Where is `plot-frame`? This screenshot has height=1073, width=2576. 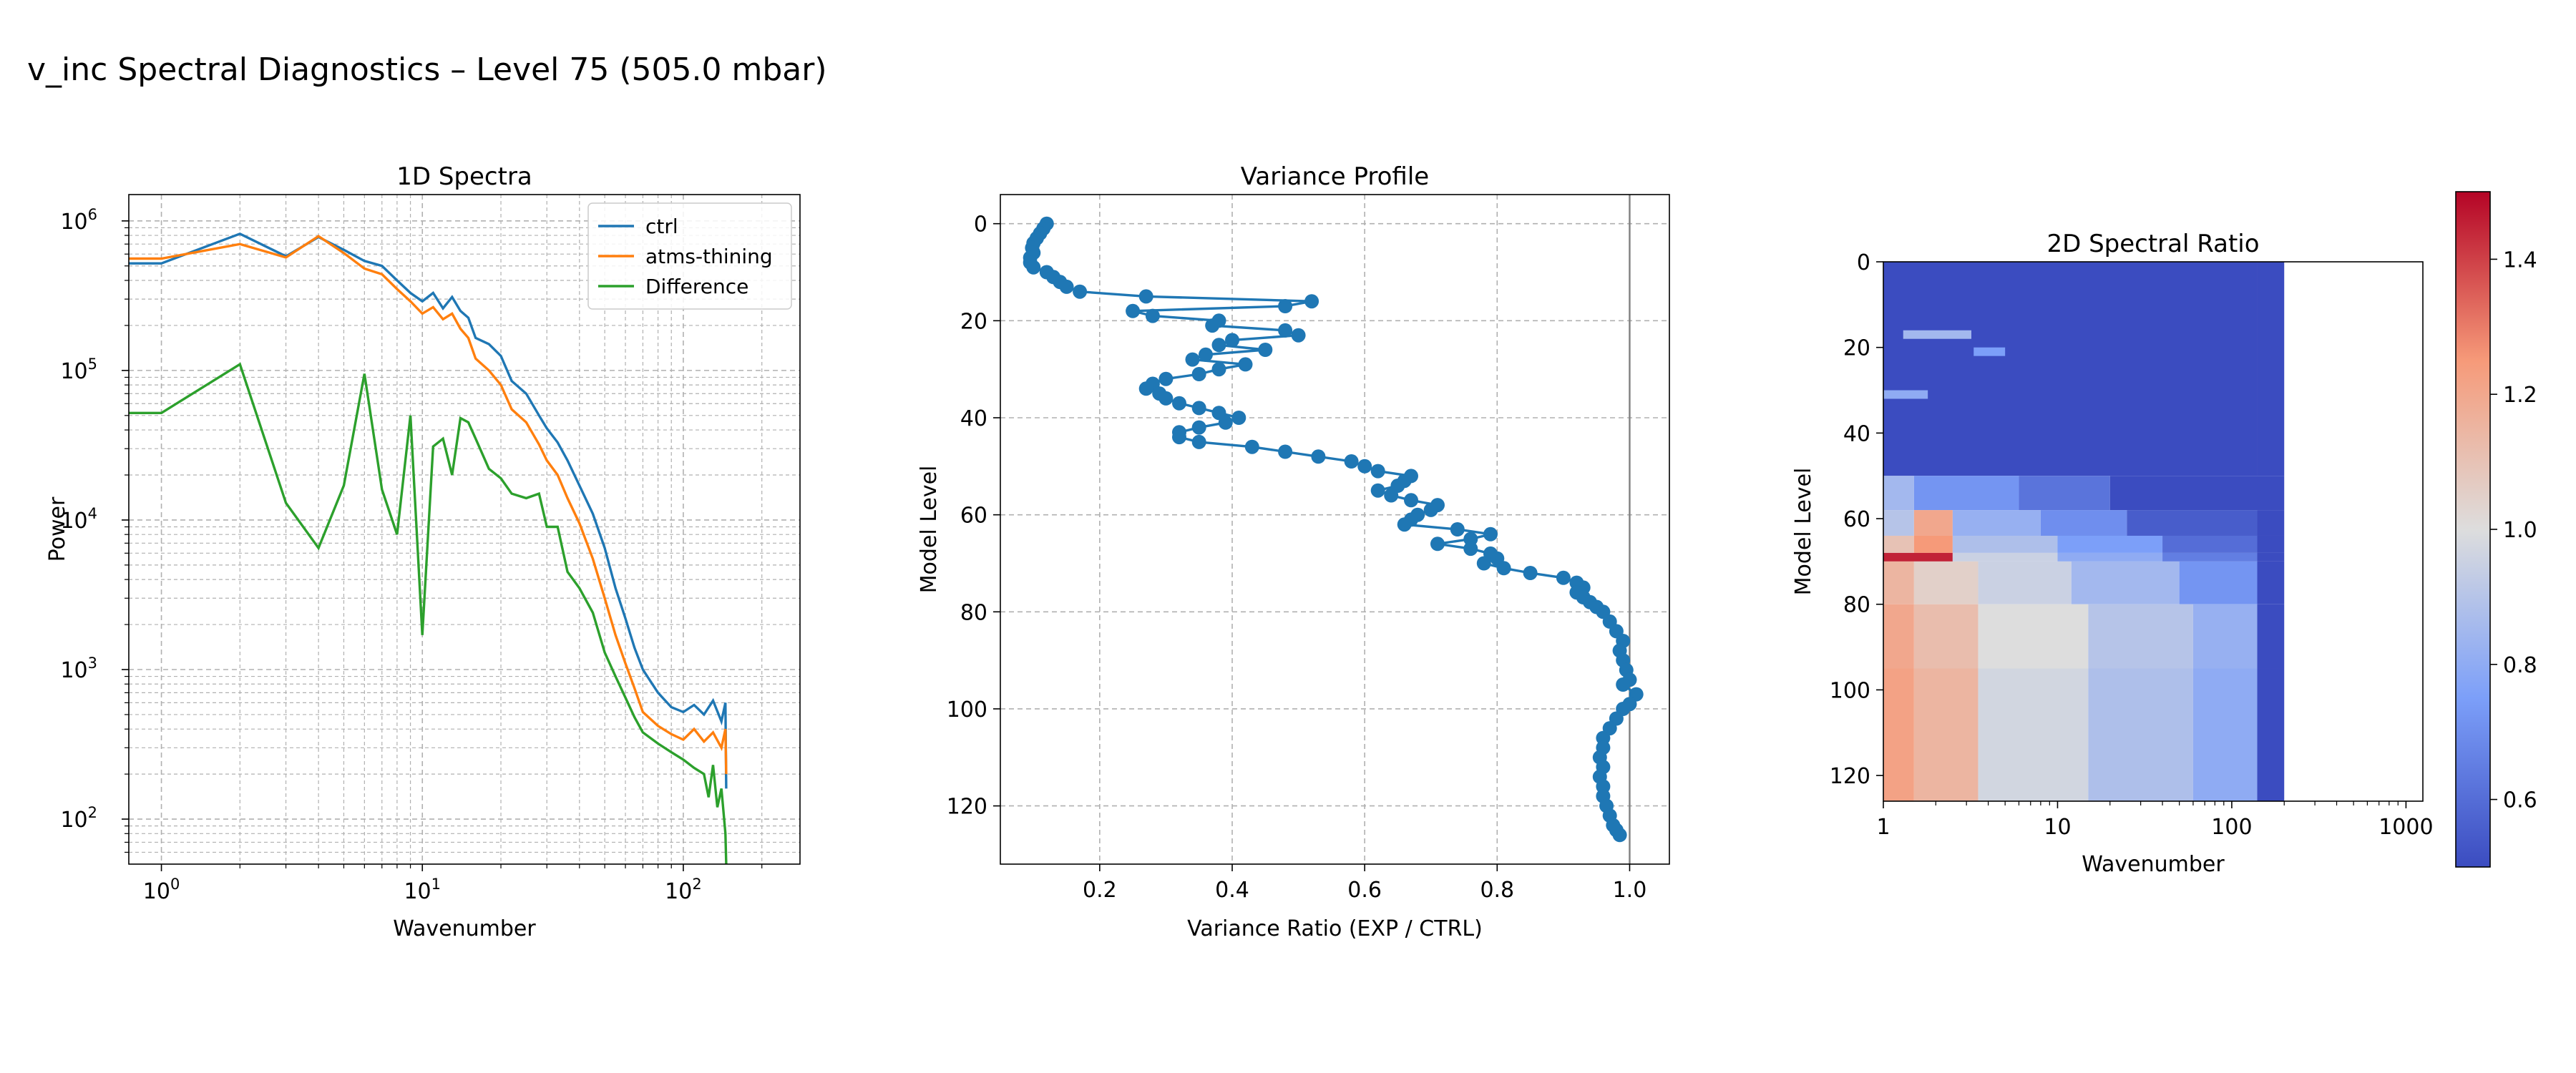
plot-frame is located at coordinates (2153, 531).